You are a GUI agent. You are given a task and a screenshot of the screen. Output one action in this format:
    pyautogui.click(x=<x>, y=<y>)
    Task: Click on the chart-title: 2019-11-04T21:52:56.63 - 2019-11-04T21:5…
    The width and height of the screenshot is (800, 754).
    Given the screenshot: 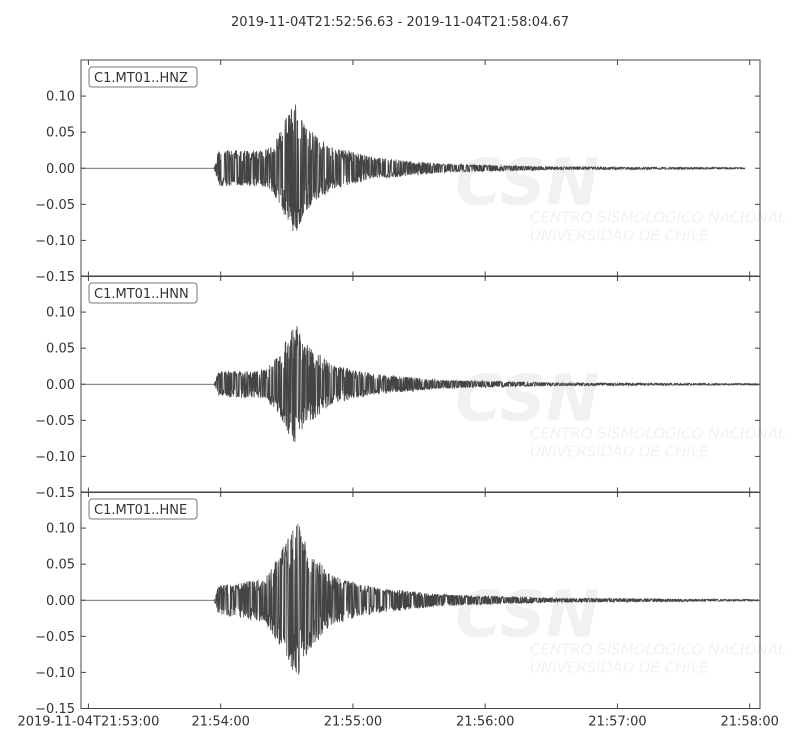 What is the action you would take?
    pyautogui.click(x=400, y=22)
    